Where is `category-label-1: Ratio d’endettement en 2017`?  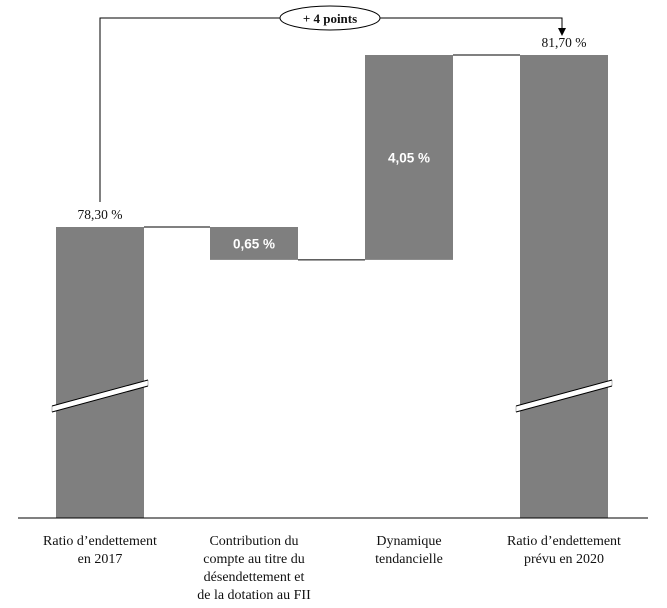 category-label-1: Ratio d’endettement en 2017 is located at coordinates (100, 550).